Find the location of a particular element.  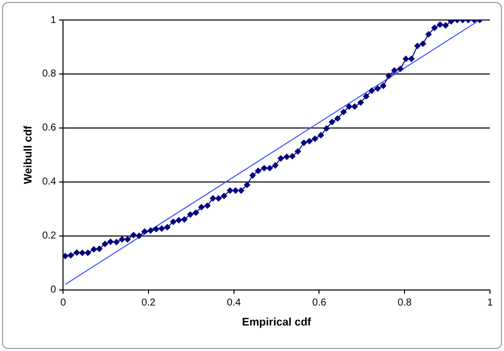

y-tick-label: 0.6 is located at coordinates (49, 128).